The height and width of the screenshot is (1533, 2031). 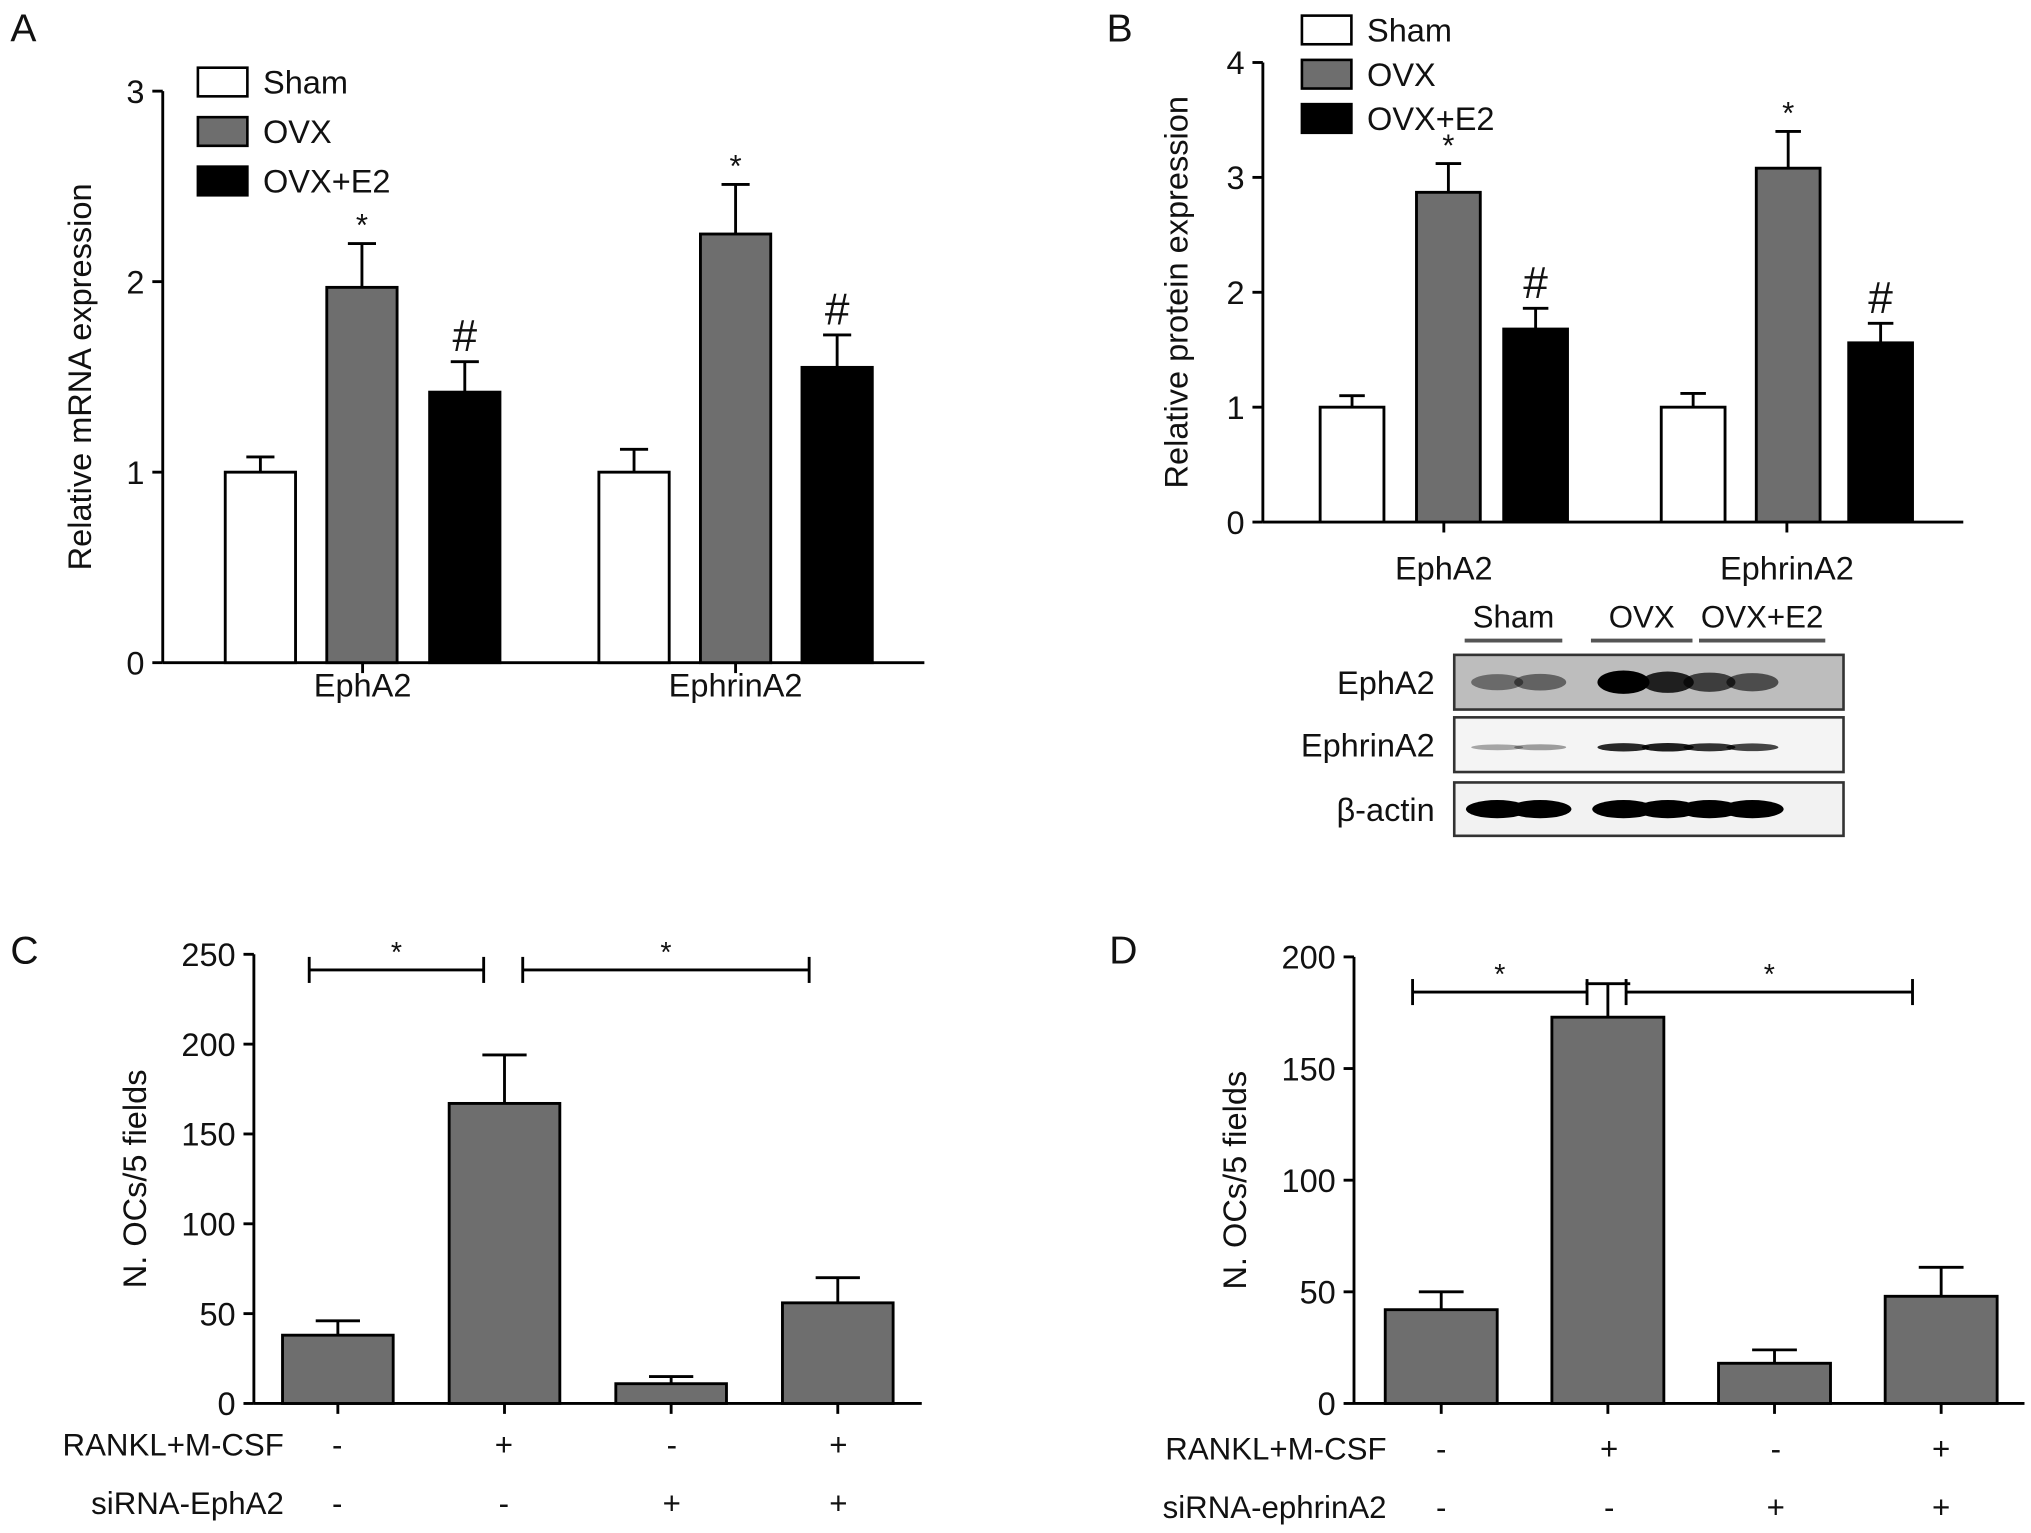 What do you see at coordinates (1123, 950) in the screenshot?
I see `panel-label: D` at bounding box center [1123, 950].